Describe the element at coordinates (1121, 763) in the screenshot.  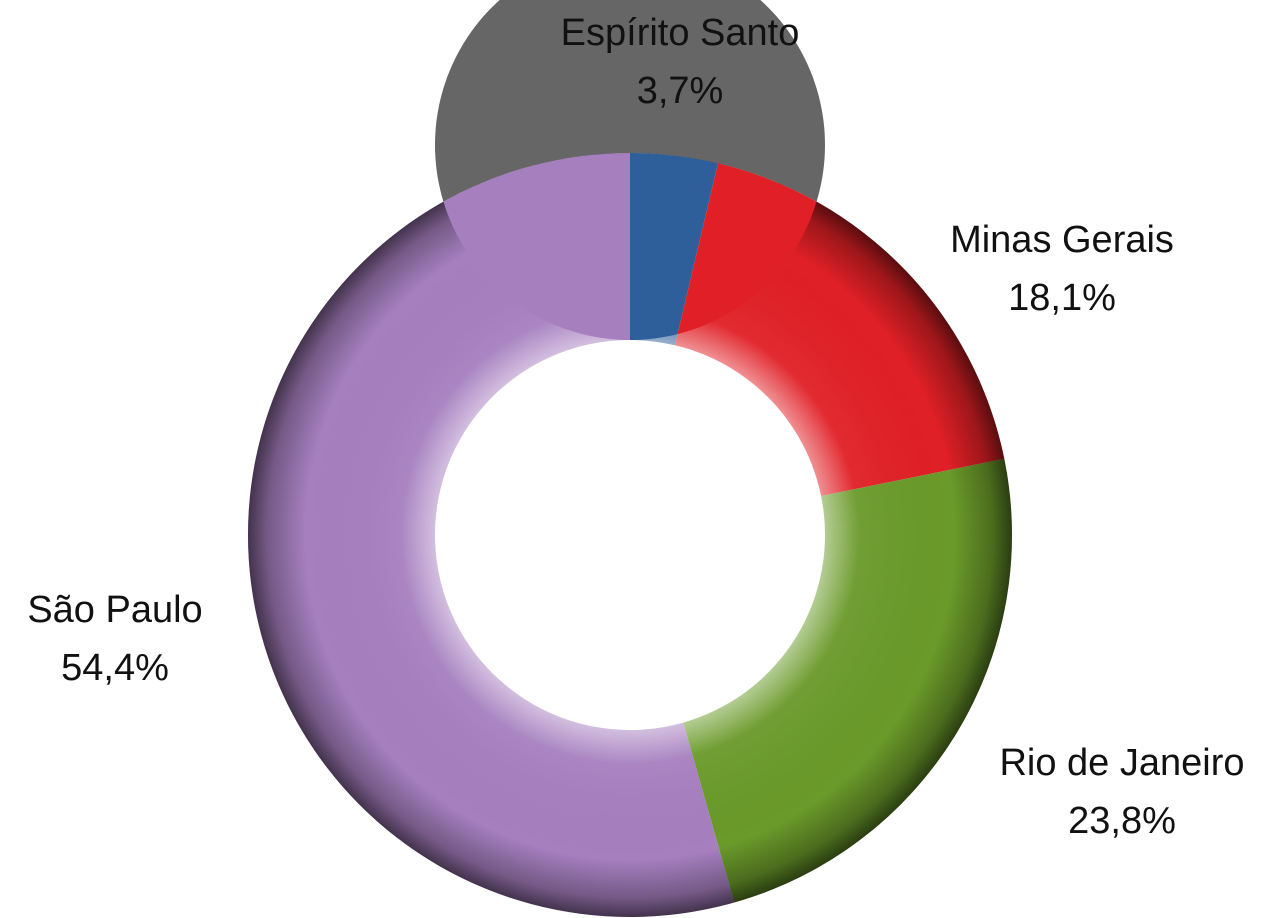
I see `slice-category-label: Rio de Janeiro` at that location.